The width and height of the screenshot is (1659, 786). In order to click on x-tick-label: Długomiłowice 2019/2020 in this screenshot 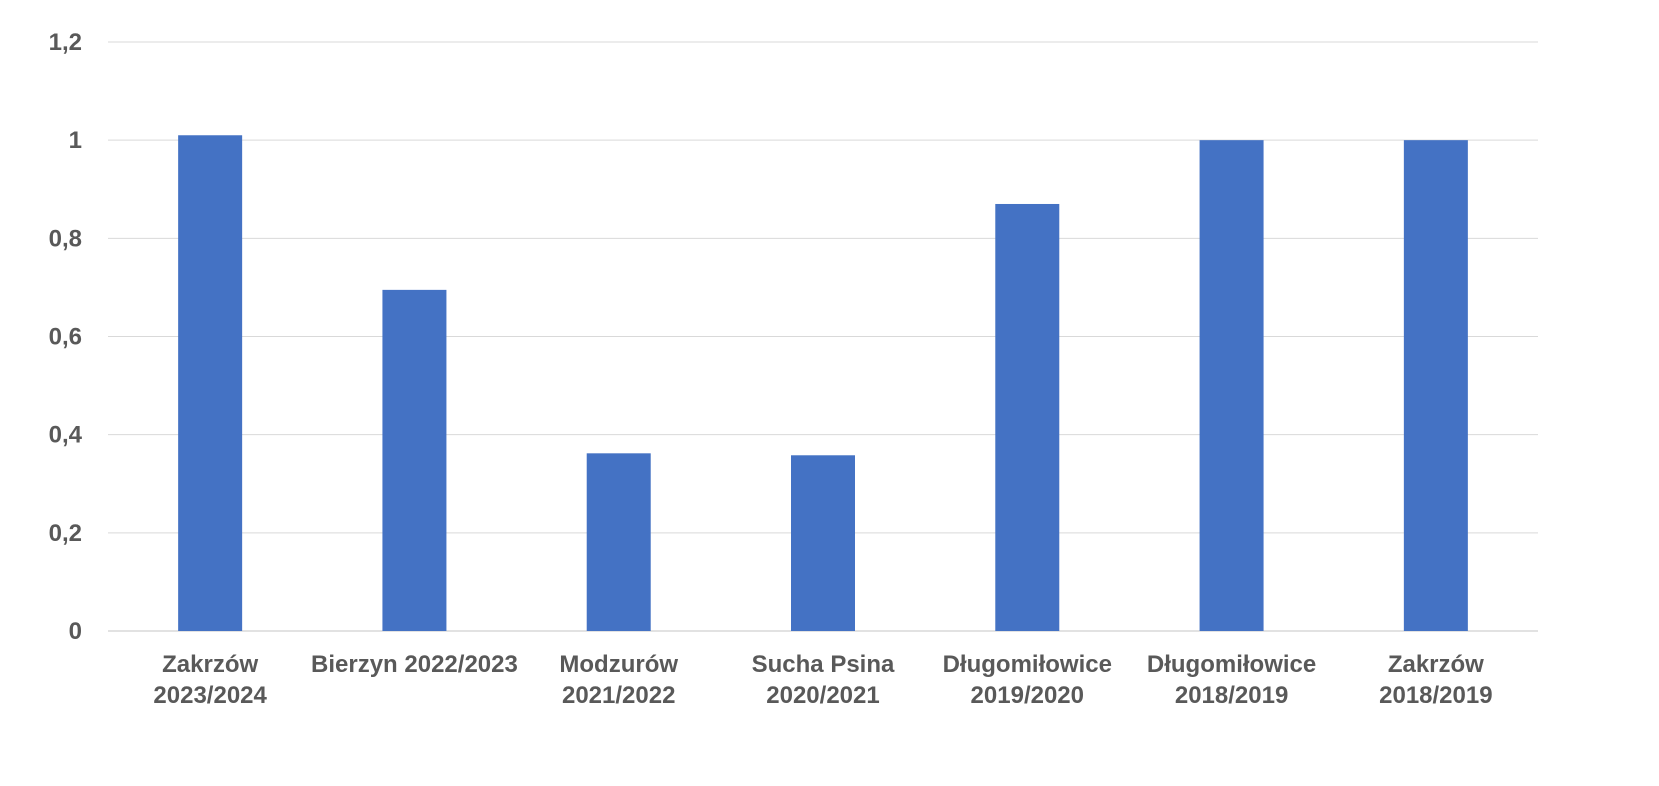, I will do `click(1027, 680)`.